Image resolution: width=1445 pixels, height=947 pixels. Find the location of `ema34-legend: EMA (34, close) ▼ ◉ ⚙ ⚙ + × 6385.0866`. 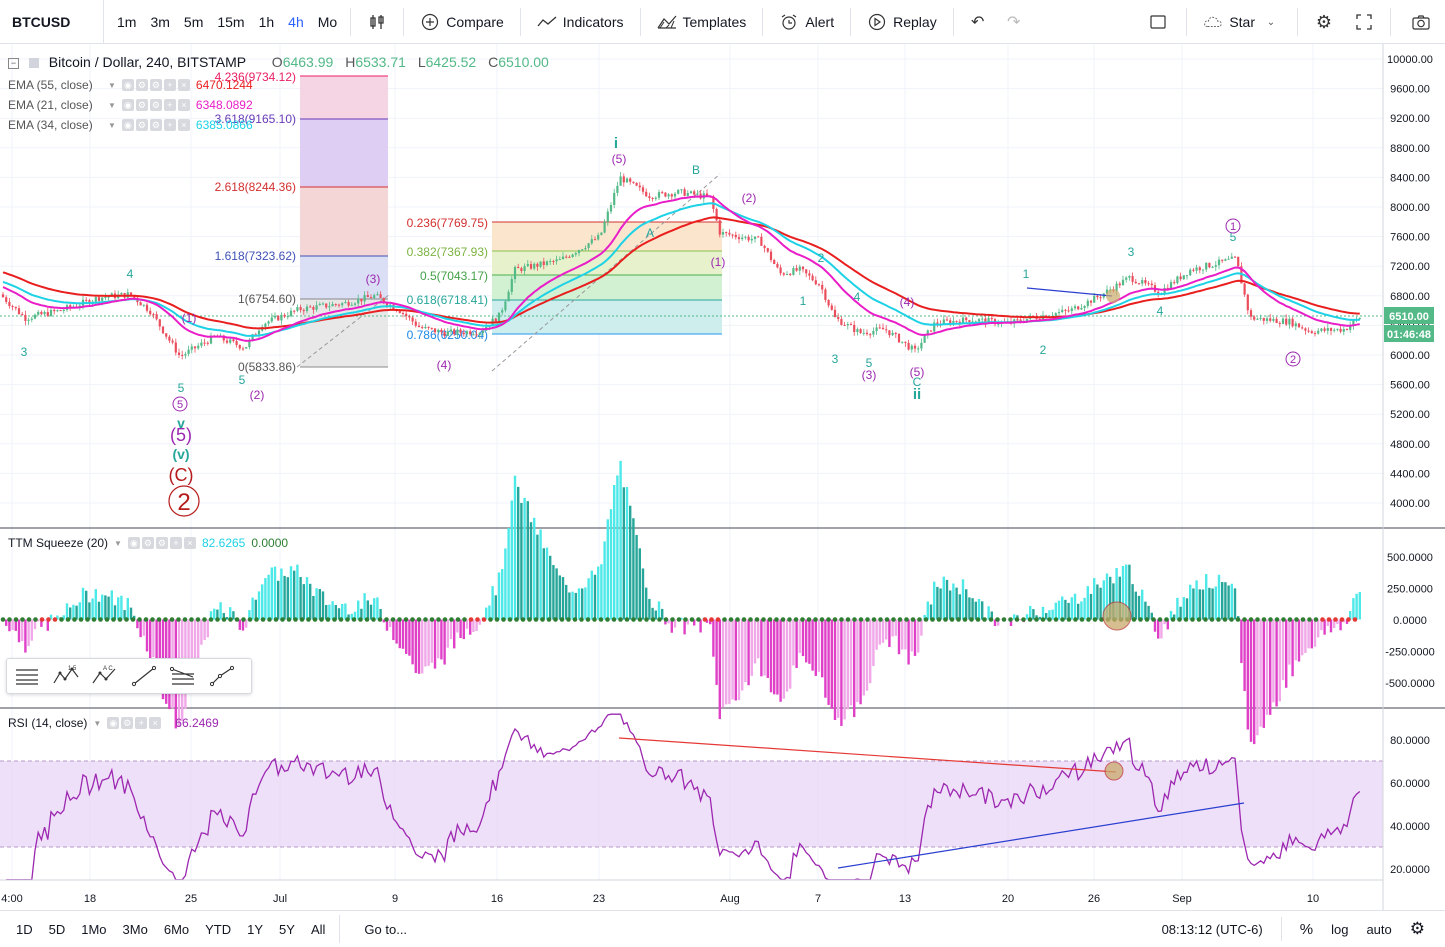

ema34-legend: EMA (34, close) ▼ ◉ ⚙ ⚙ + × 6385.0866 is located at coordinates (130, 125).